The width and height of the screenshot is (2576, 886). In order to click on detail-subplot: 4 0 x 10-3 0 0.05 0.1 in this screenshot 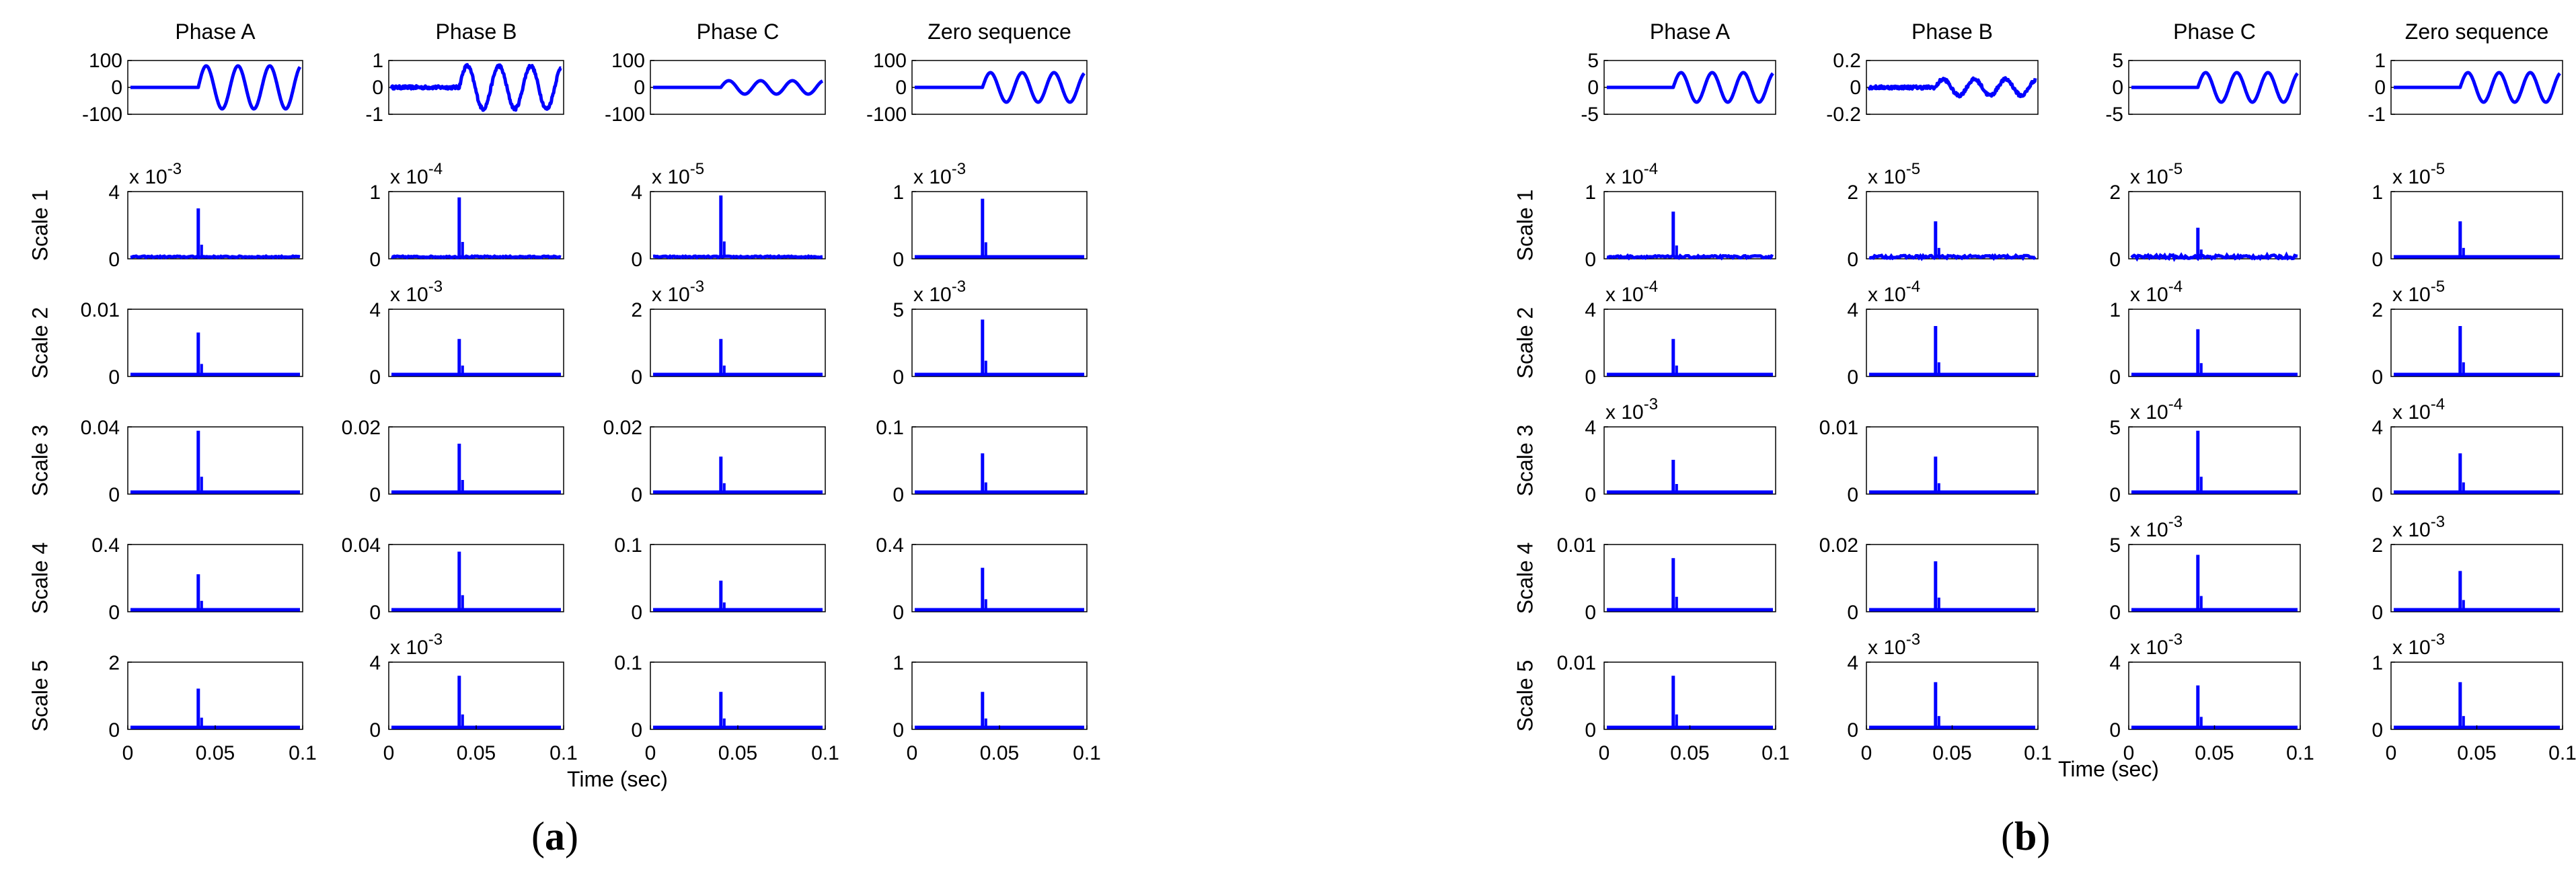, I will do `click(473, 697)`.